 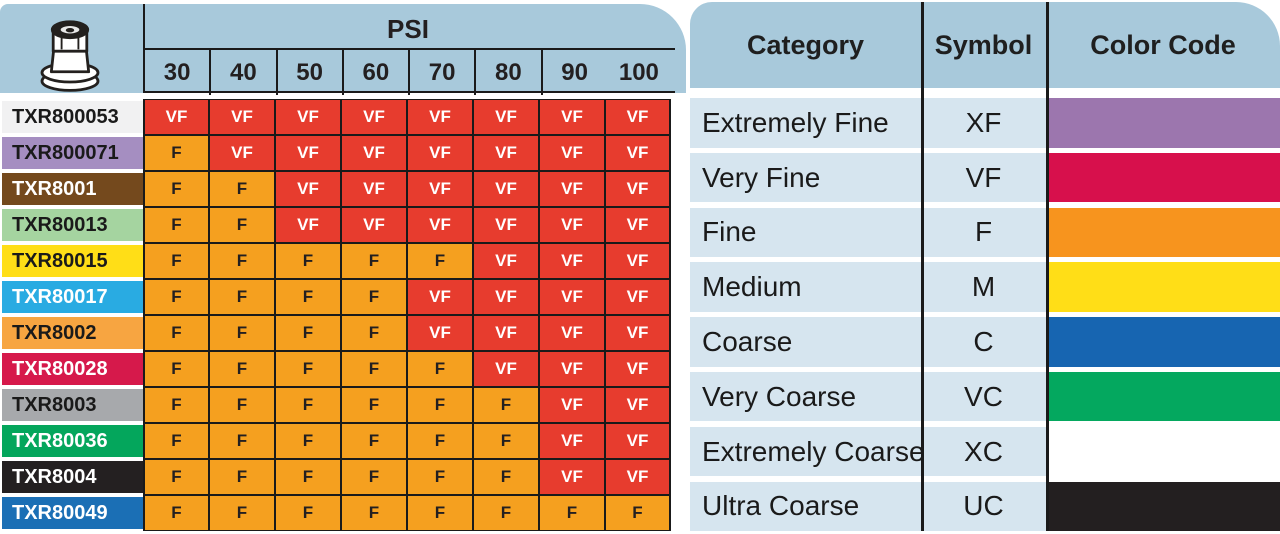 What do you see at coordinates (795, 122) in the screenshot?
I see `legend-category-label: Extremely Fine` at bounding box center [795, 122].